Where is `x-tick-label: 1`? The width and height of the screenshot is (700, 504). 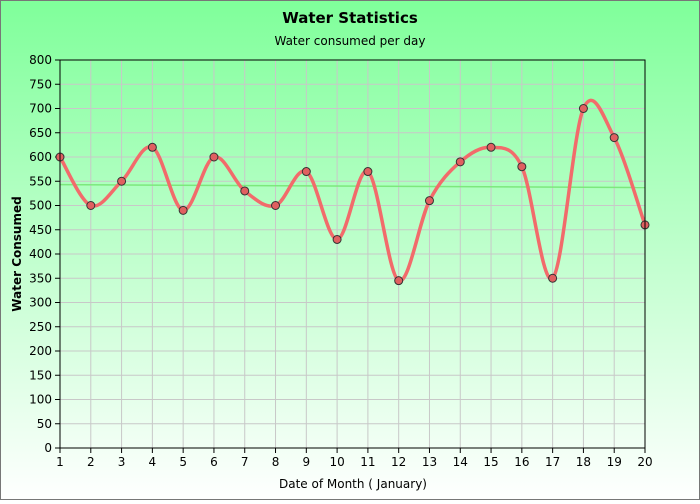
x-tick-label: 1 is located at coordinates (60, 462).